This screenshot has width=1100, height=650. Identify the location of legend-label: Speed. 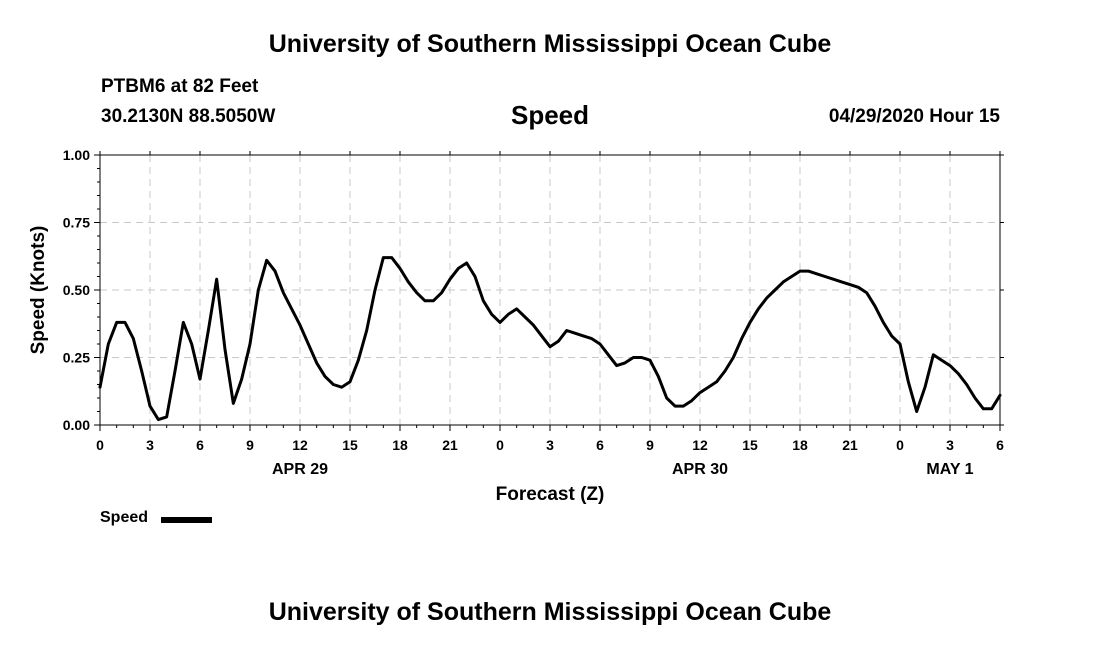
(124, 517).